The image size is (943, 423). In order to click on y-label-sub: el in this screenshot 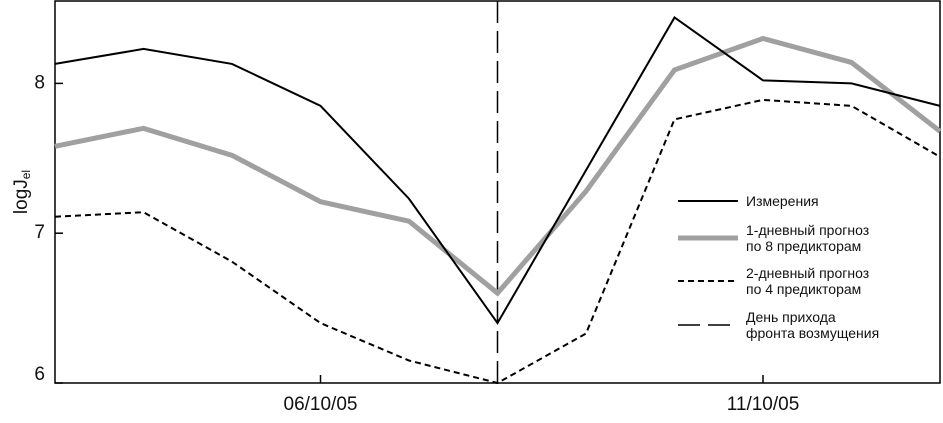, I will do `click(26, 174)`.